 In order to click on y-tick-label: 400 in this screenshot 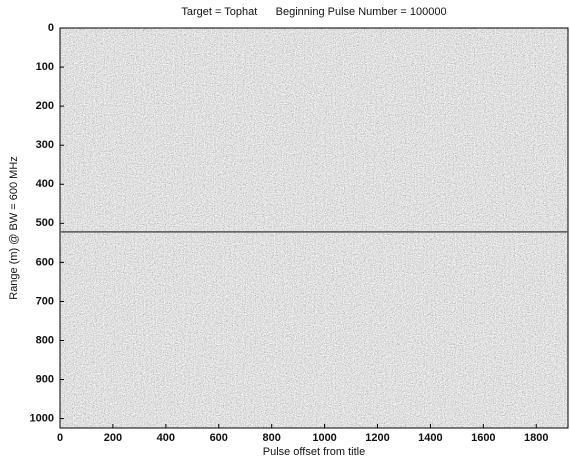, I will do `click(45, 184)`.